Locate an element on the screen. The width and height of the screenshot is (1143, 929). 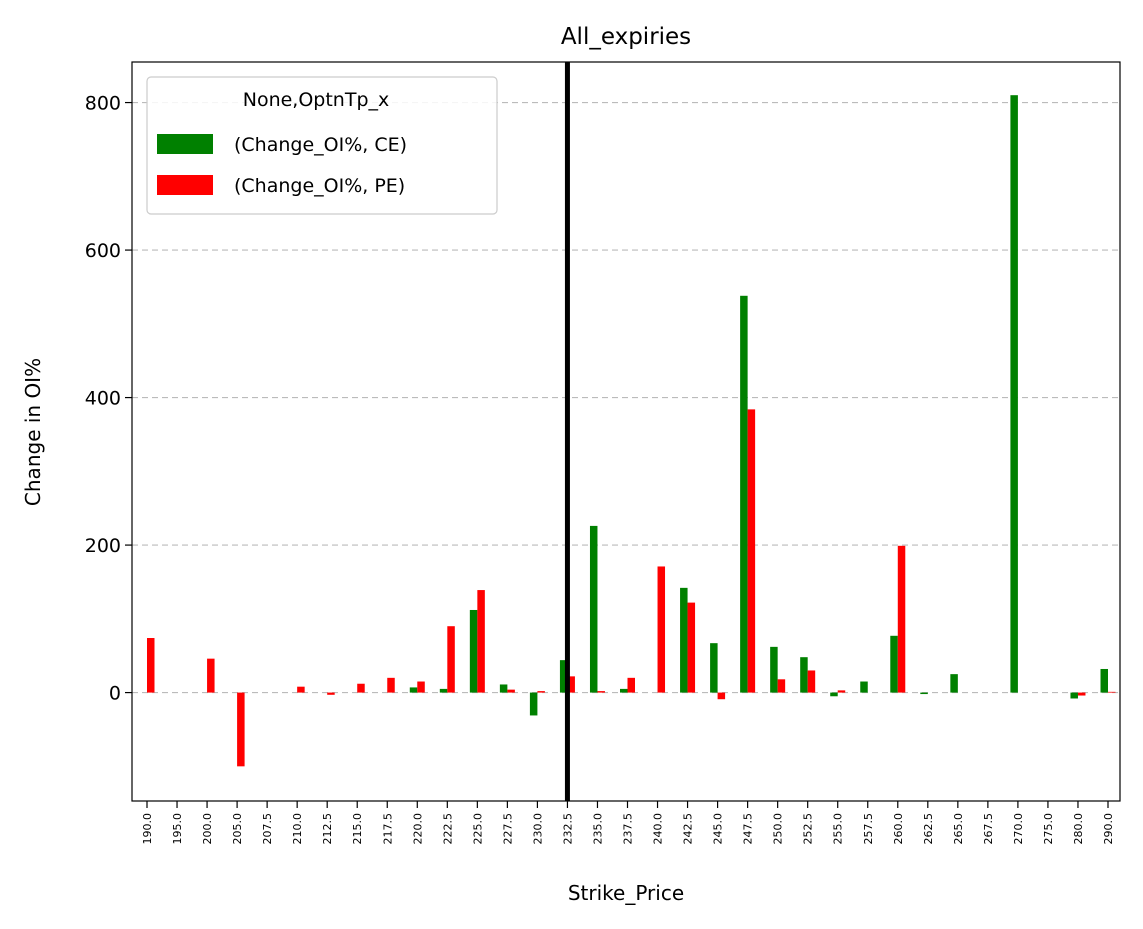
bar-ce-262.5 is located at coordinates (924, 693).